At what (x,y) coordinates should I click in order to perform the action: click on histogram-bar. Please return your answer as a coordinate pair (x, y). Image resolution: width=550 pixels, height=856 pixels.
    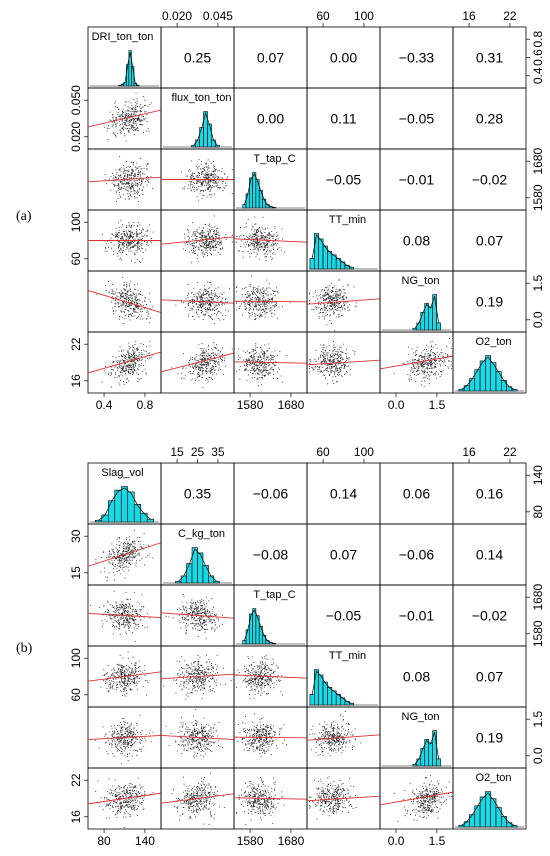
    Looking at the image, I should click on (209, 135).